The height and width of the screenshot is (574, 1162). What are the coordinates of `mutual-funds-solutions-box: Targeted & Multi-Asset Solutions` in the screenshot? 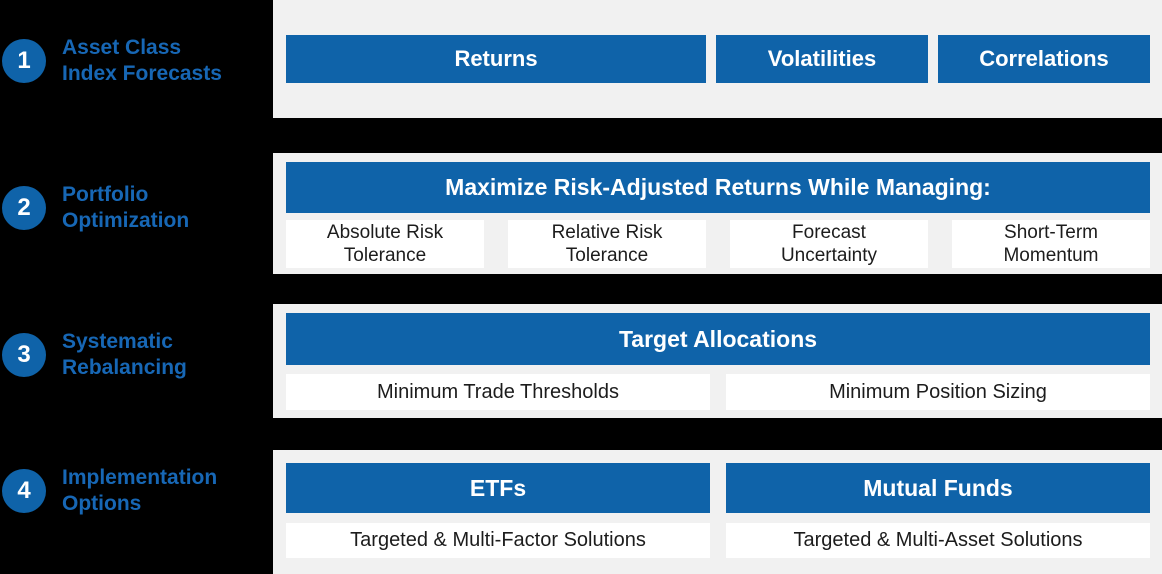 It's located at (938, 540).